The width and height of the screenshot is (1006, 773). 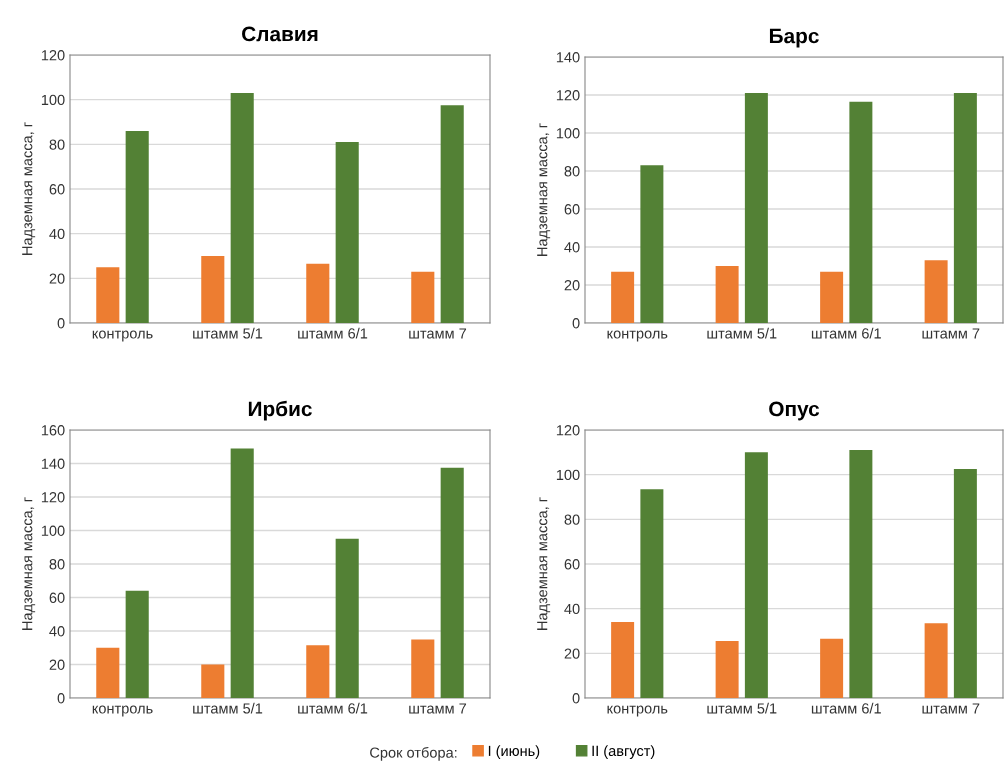 I want to click on legend-title: Срок отбора:, so click(x=413, y=753).